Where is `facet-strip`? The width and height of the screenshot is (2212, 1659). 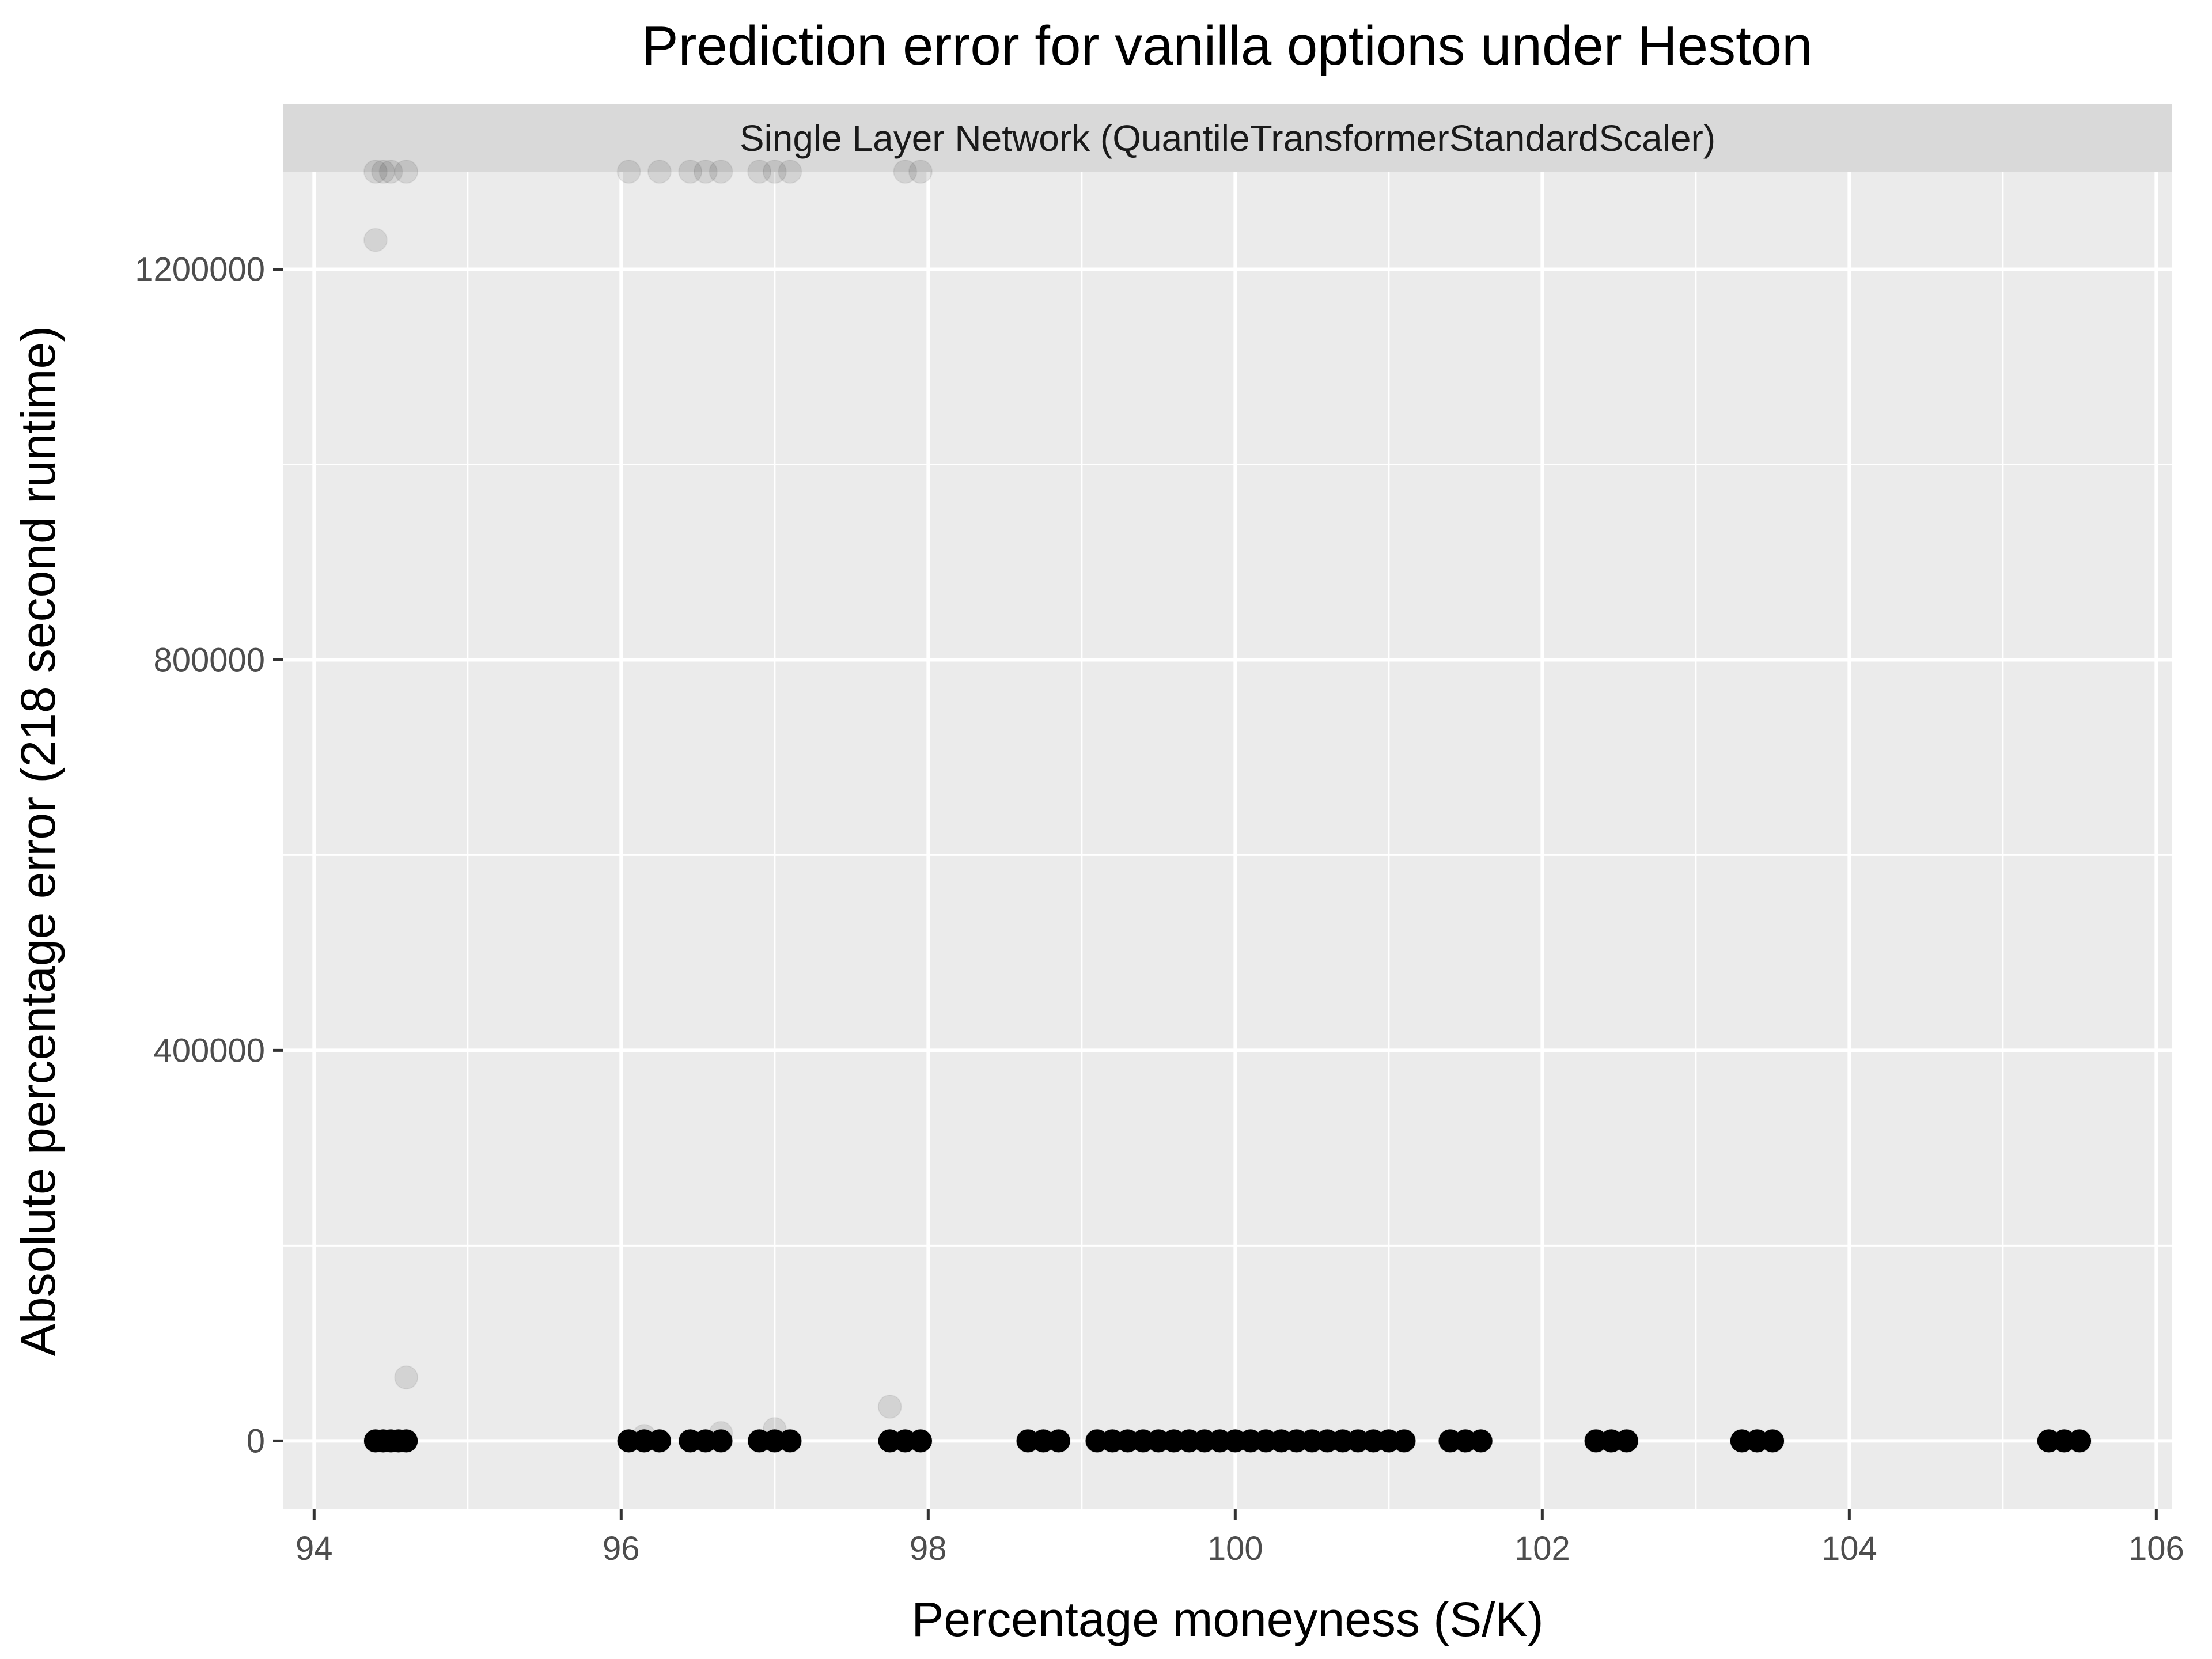
facet-strip is located at coordinates (1227, 138).